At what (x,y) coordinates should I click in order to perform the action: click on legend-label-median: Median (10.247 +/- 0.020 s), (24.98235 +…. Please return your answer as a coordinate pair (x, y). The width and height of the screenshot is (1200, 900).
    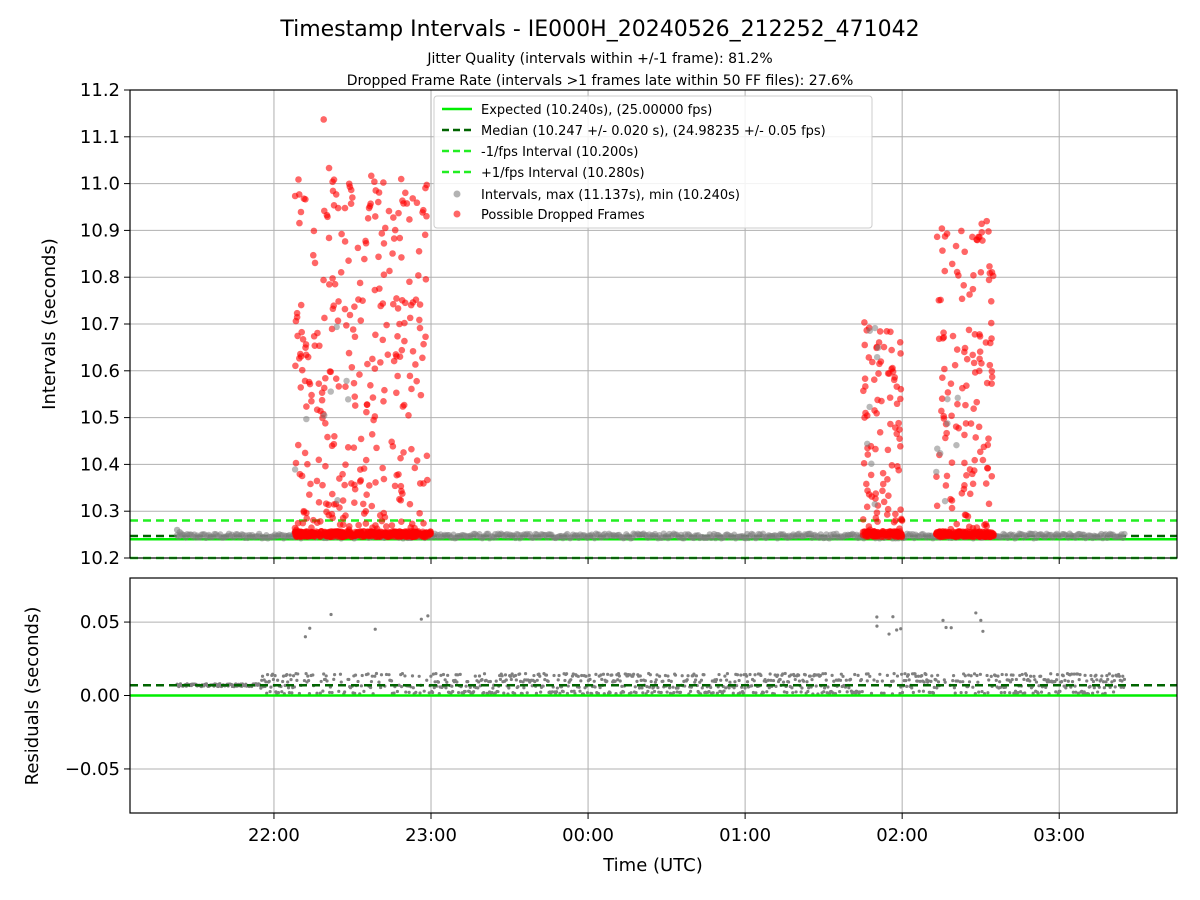
    Looking at the image, I should click on (653, 131).